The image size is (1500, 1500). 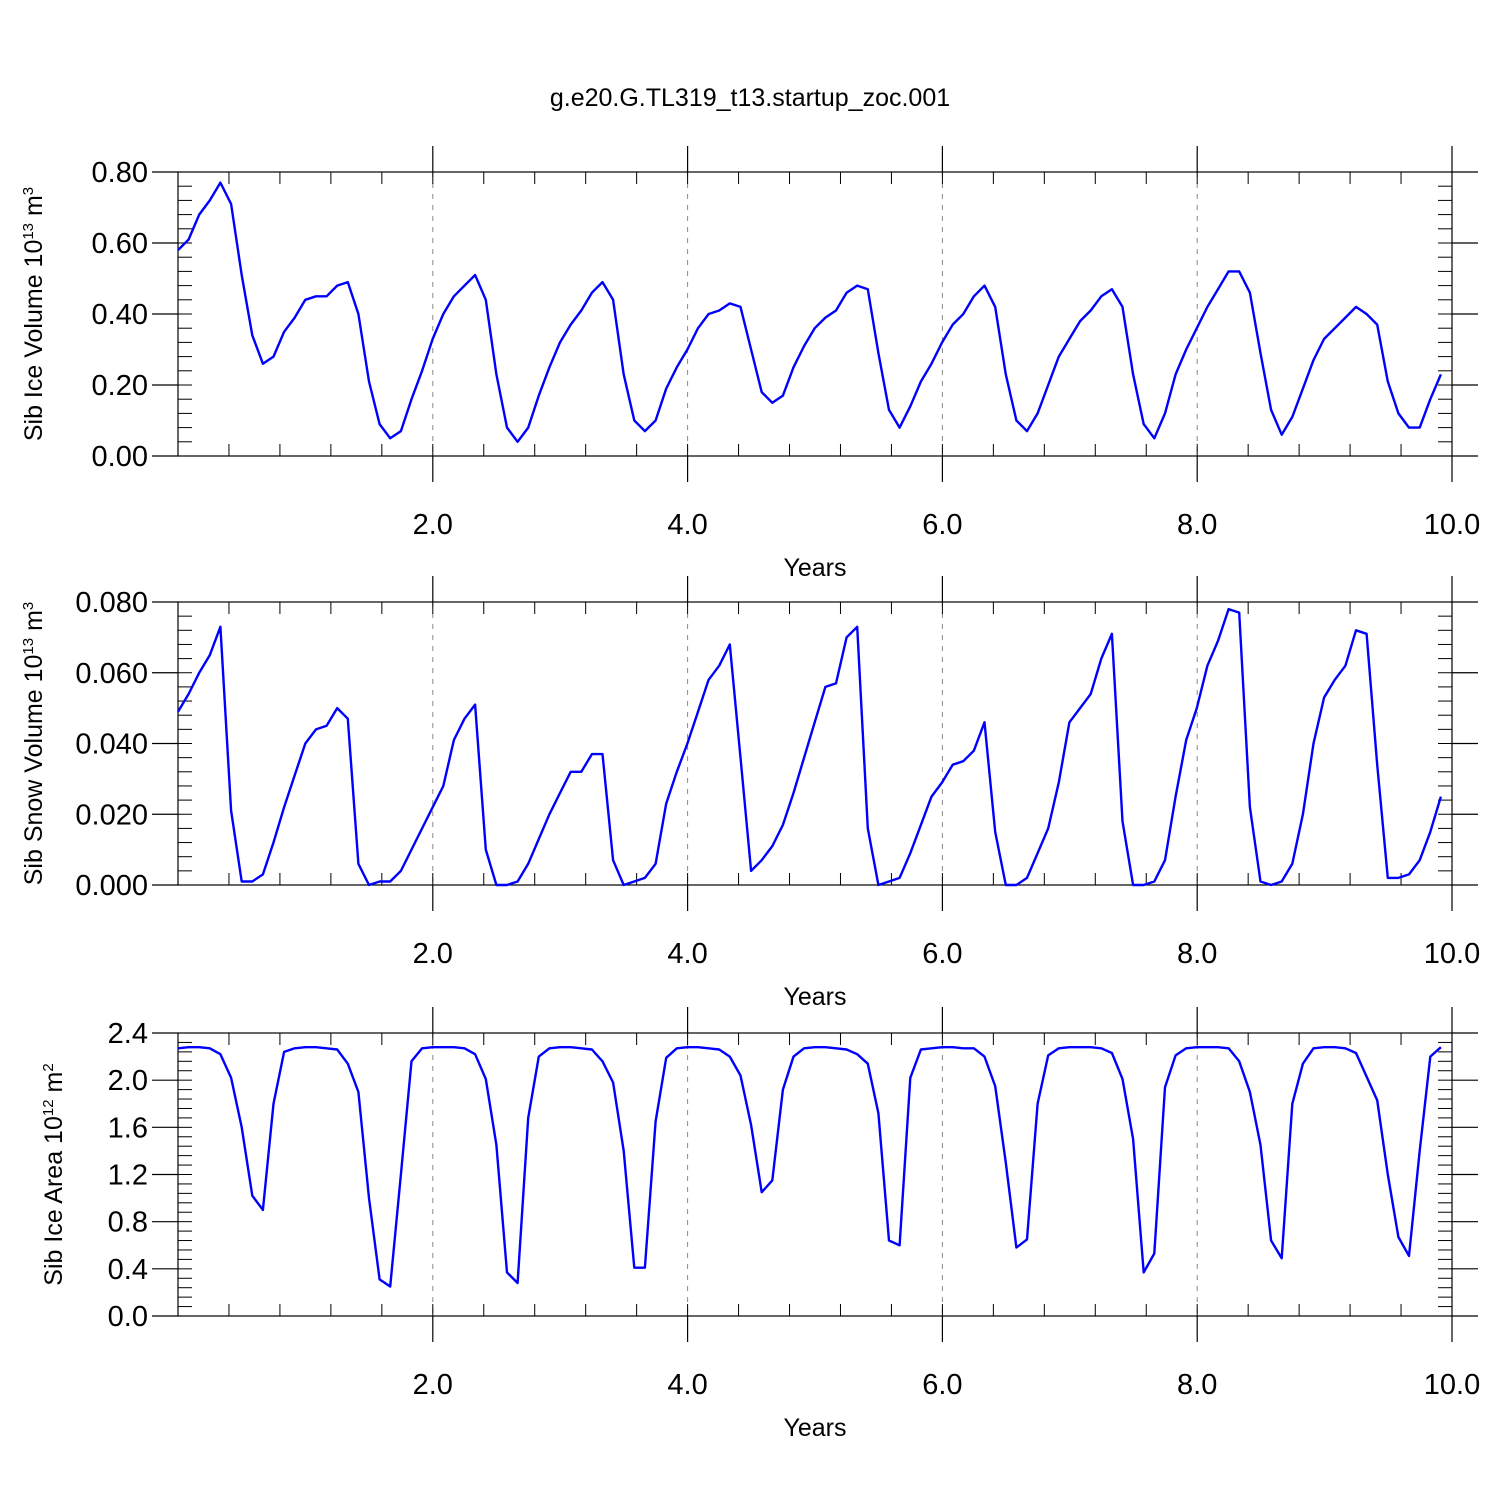 What do you see at coordinates (111, 603) in the screenshot?
I see `y-tick-label: 0.080` at bounding box center [111, 603].